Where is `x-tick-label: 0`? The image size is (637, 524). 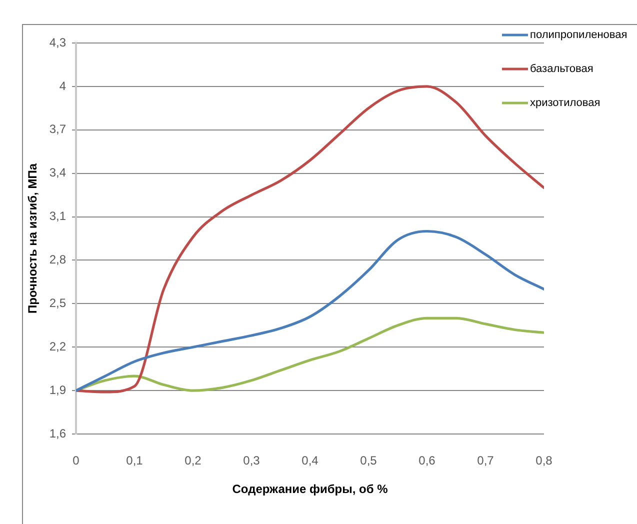 x-tick-label: 0 is located at coordinates (76, 461).